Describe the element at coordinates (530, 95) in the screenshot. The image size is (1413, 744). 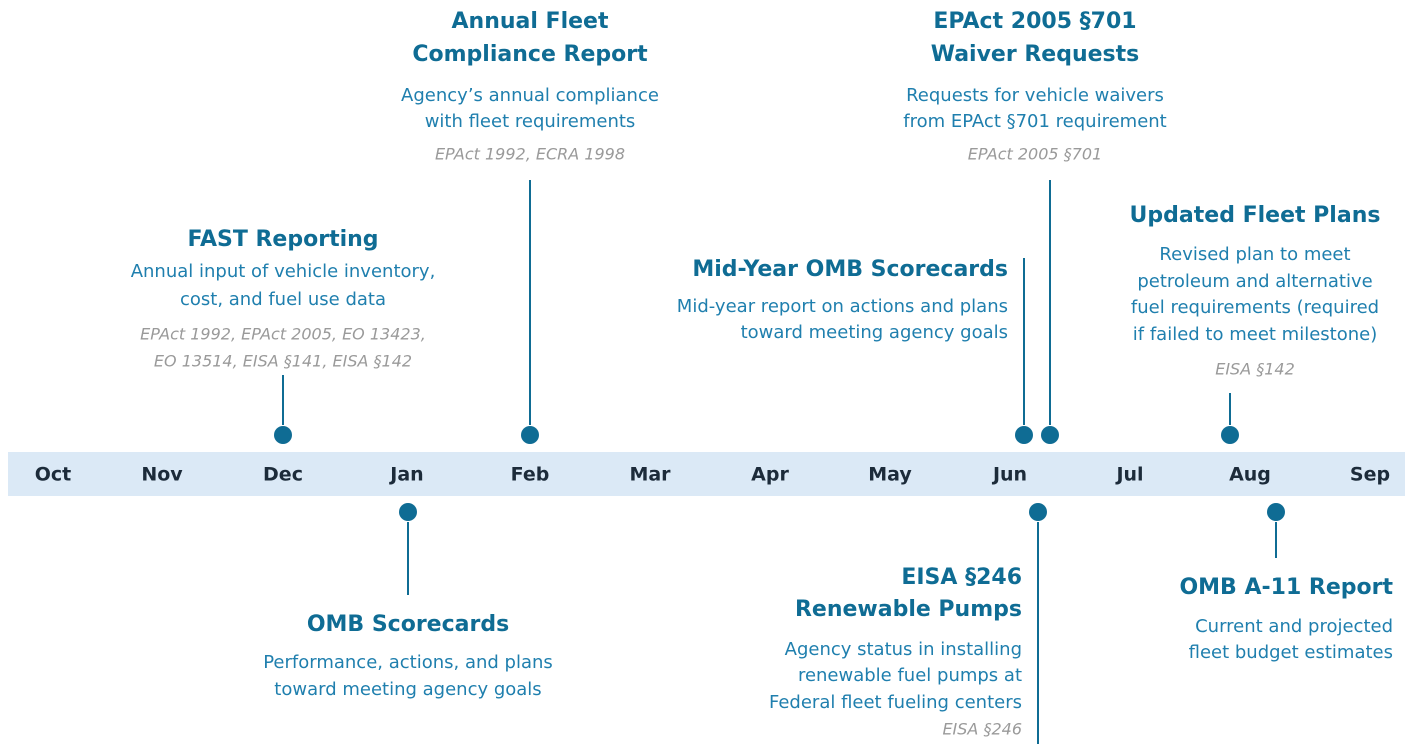
I see `event-description: Agency’s annual compliance` at that location.